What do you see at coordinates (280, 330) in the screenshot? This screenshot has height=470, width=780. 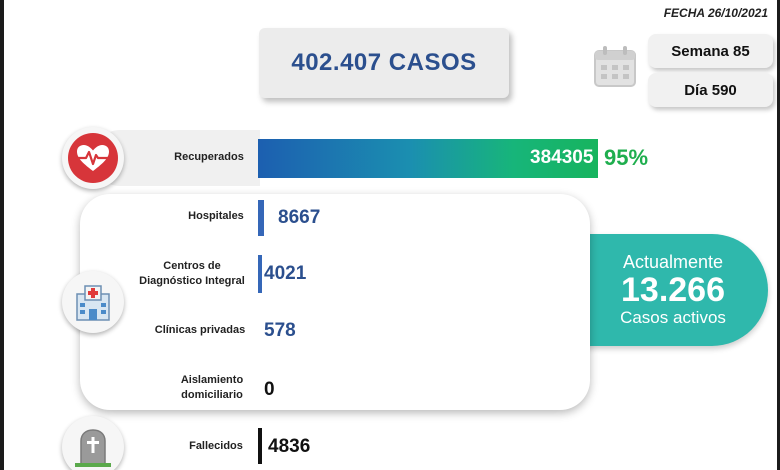 I see `care-value-2: 578` at bounding box center [280, 330].